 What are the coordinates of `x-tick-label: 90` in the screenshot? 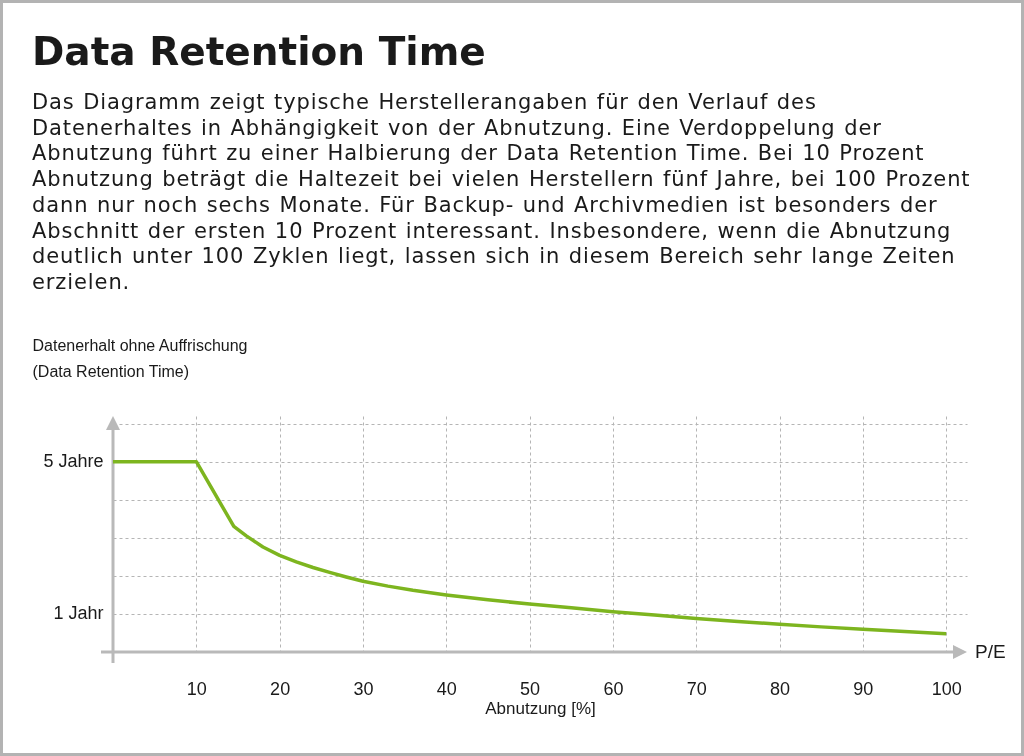 It's located at (863, 688).